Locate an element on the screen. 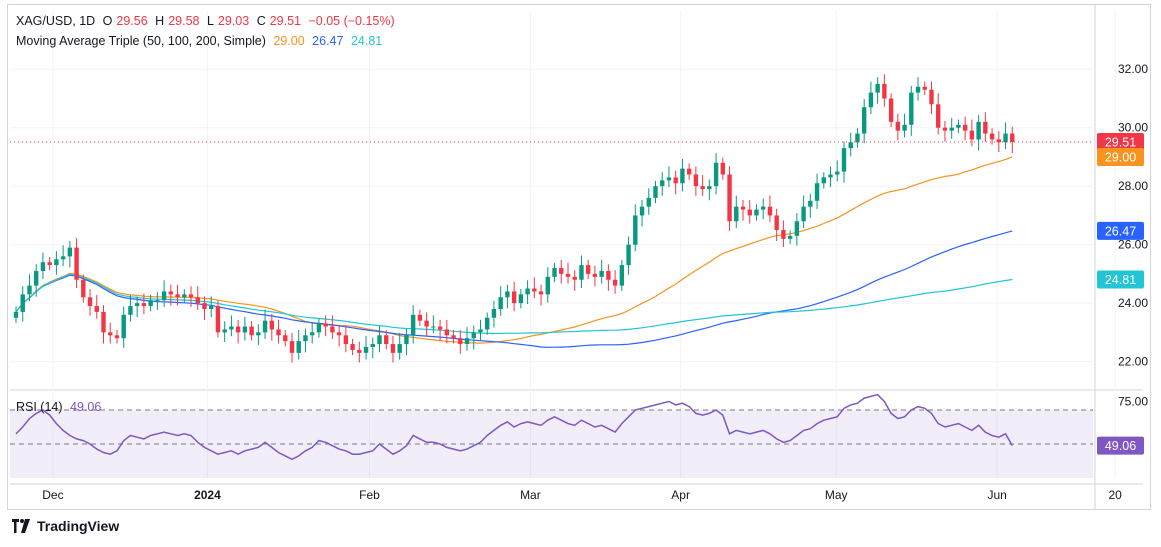 The image size is (1161, 547). price-tick-label: 22.00 is located at coordinates (1133, 362).